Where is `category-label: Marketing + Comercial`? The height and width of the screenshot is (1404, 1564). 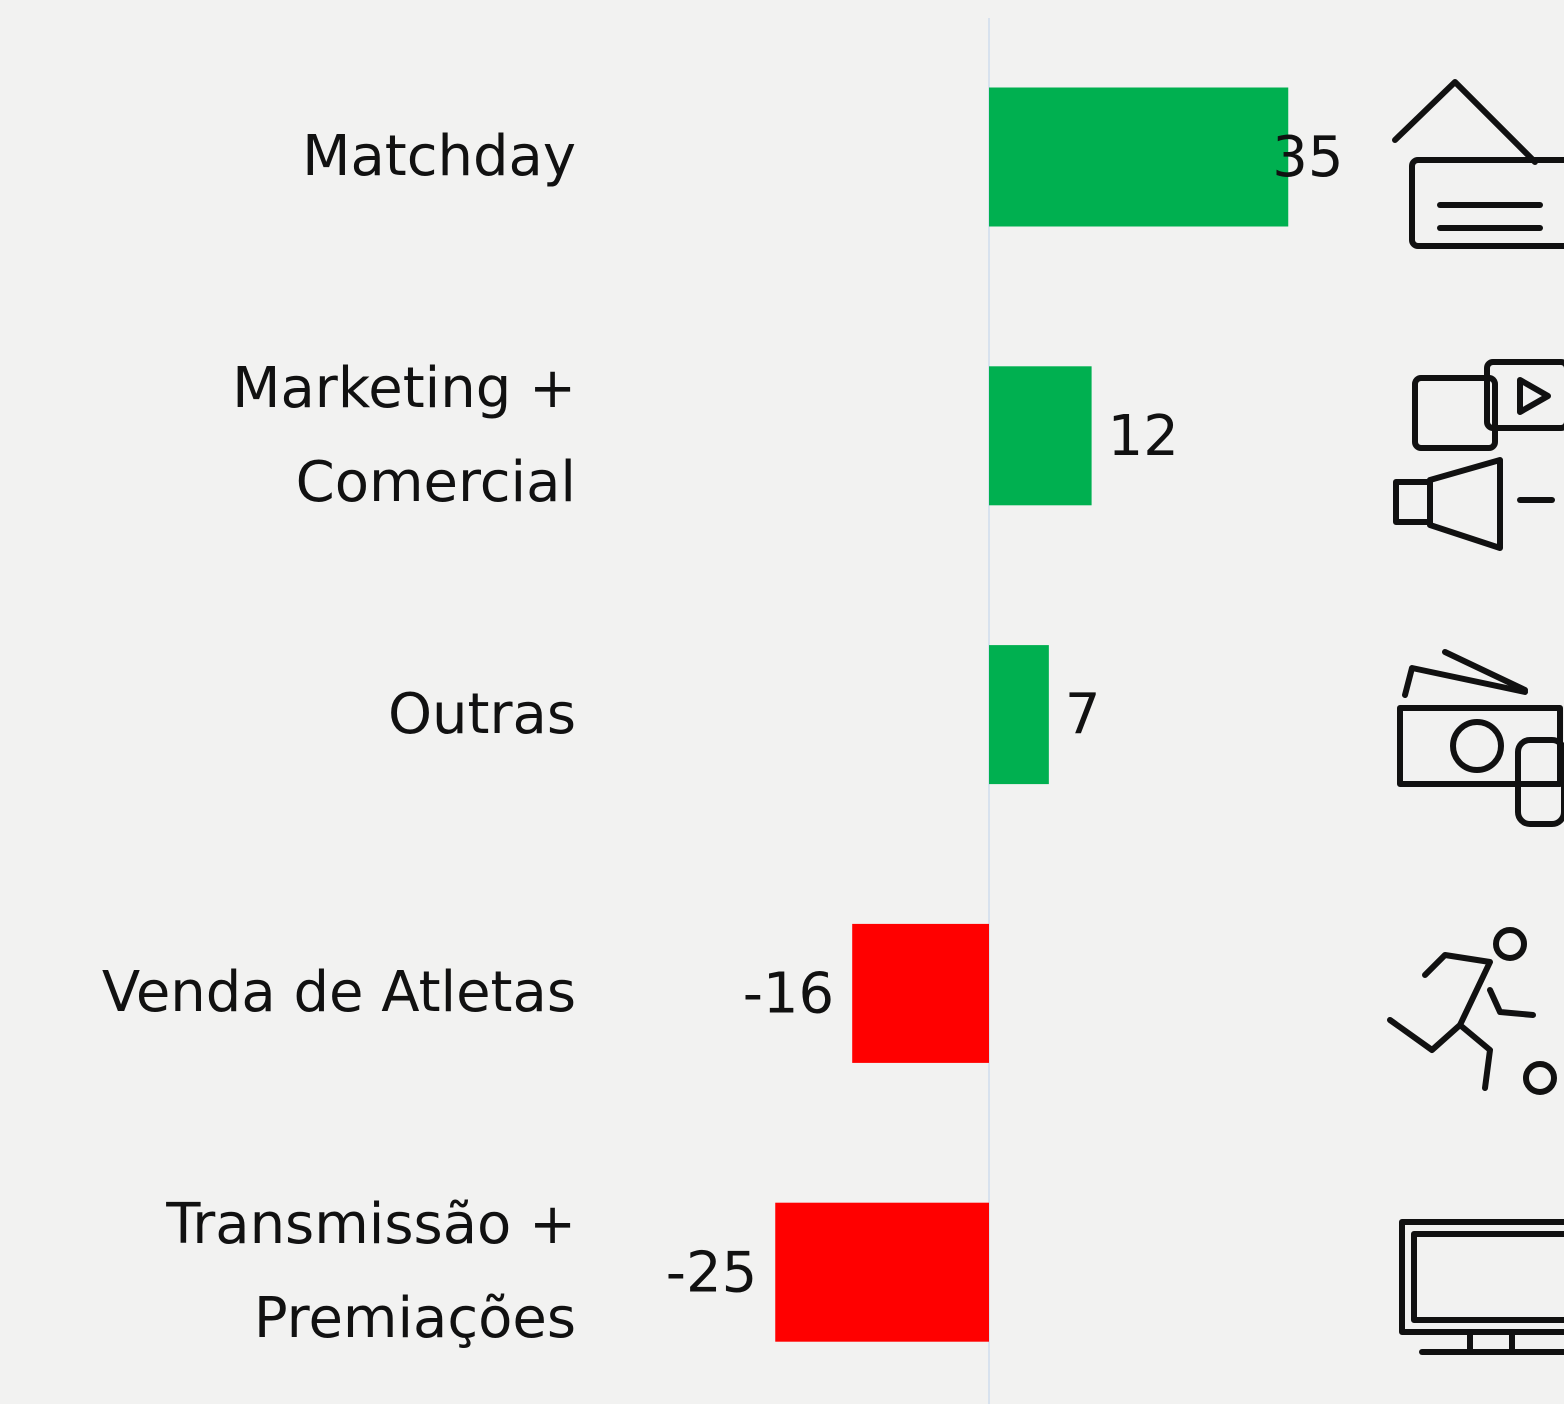
category-label: Marketing + Comercial is located at coordinates (404, 435).